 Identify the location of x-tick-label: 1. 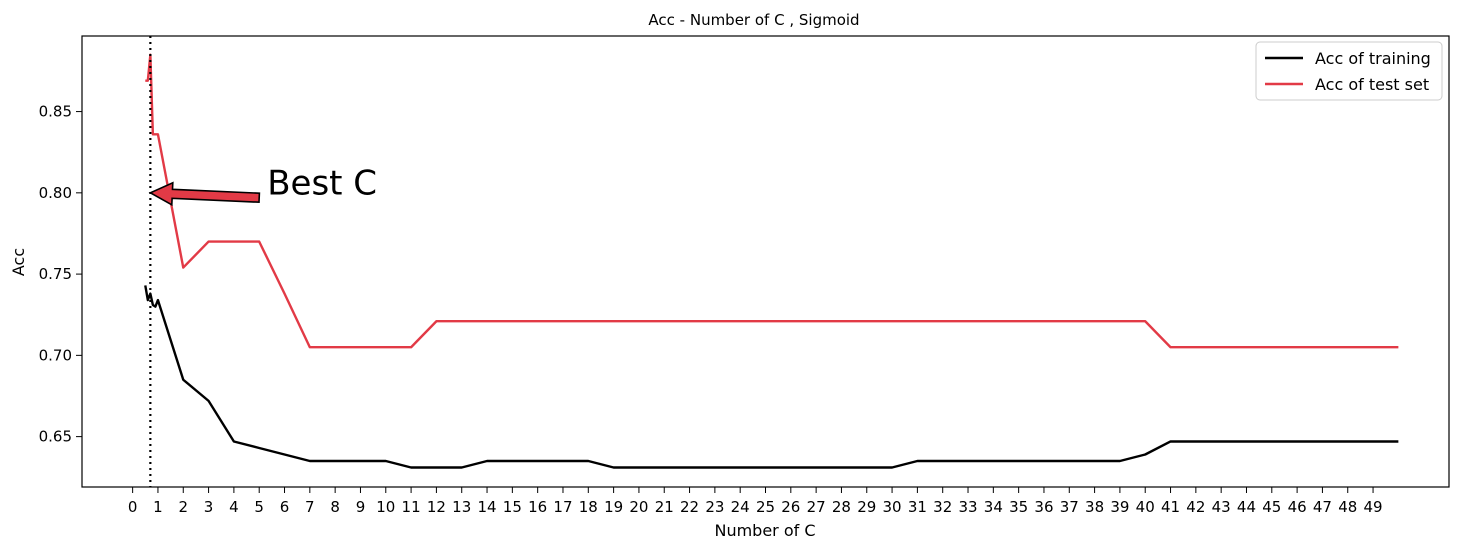
(158, 507).